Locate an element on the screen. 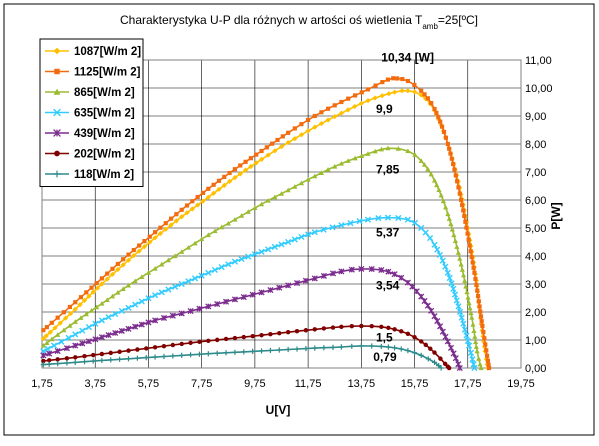 The height and width of the screenshot is (446, 599). legend-label: 1125[W/m 2] is located at coordinates (107, 73).